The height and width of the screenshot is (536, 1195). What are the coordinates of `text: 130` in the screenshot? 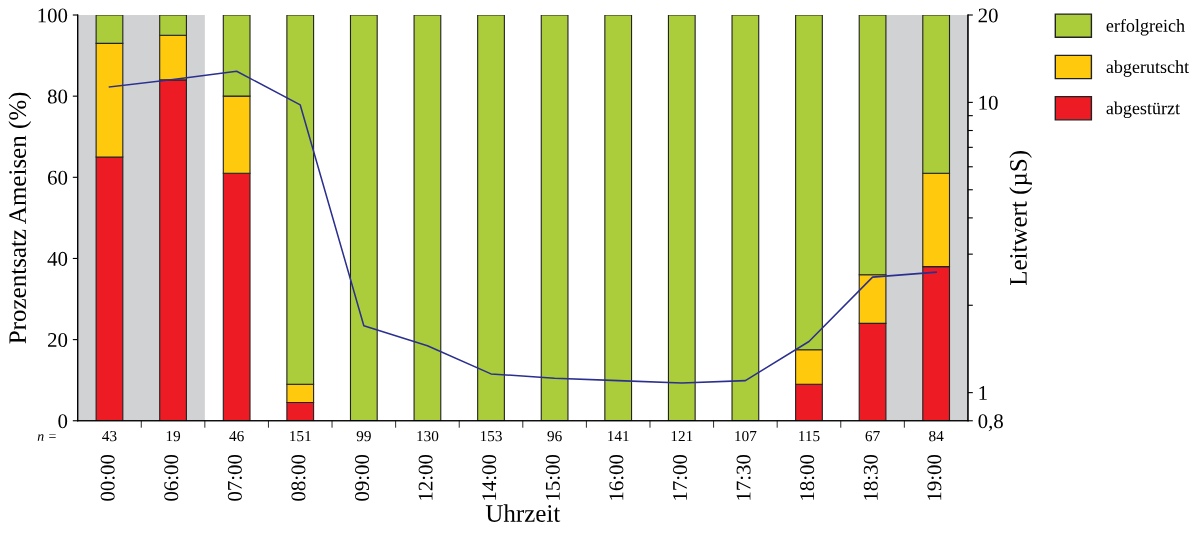 It's located at (428, 436).